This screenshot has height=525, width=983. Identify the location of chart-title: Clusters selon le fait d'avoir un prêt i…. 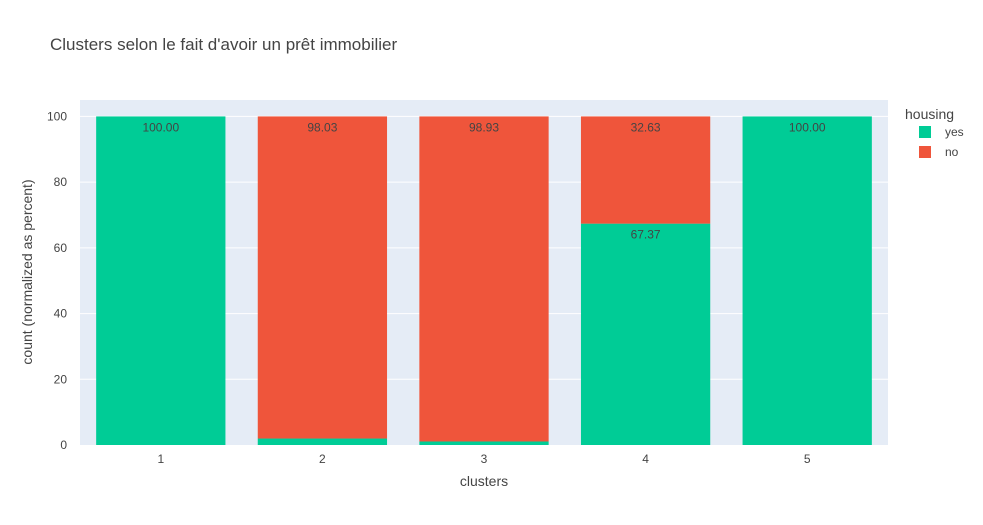
(224, 44).